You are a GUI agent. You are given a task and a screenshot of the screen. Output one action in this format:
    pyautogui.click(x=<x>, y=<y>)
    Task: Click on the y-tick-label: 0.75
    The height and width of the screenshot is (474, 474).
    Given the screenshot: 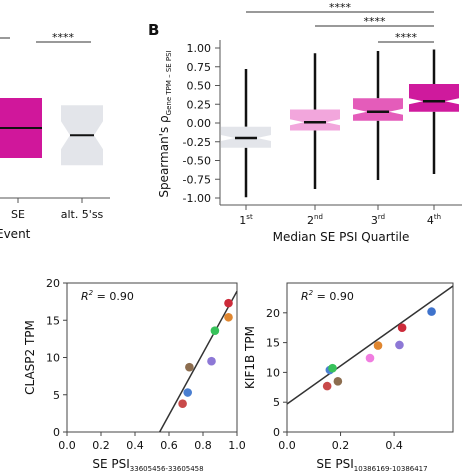 What is the action you would take?
    pyautogui.click(x=199, y=67)
    